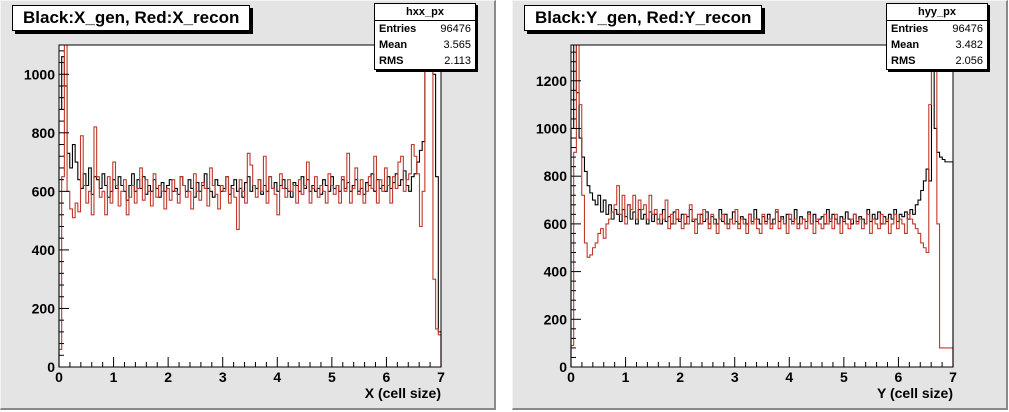  What do you see at coordinates (457, 61) in the screenshot?
I see `stats-rms: 2.113` at bounding box center [457, 61].